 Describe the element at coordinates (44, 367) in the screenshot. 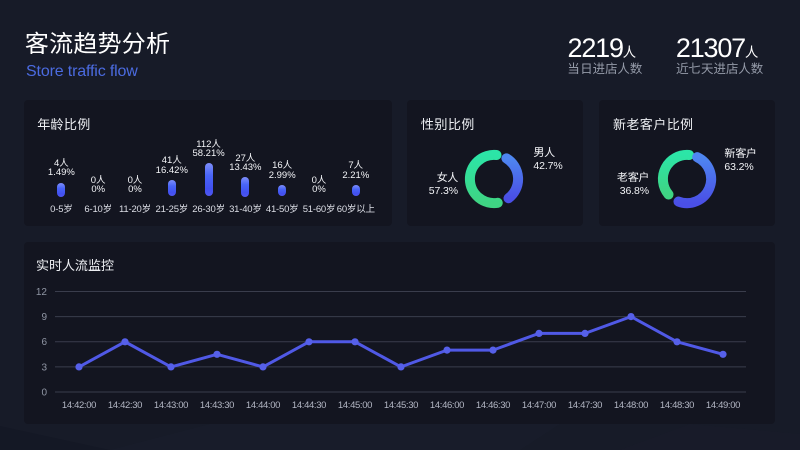

I see `svg-text: 3` at that location.